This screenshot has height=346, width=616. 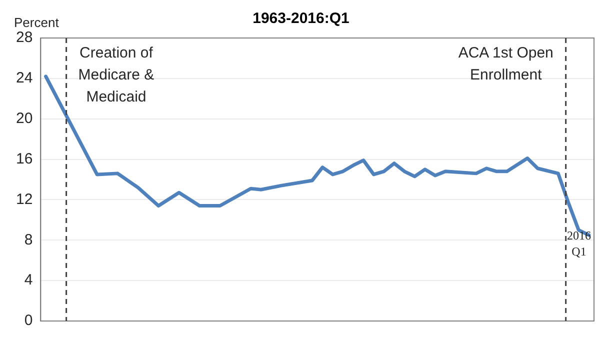 What do you see at coordinates (24, 78) in the screenshot?
I see `y-tick-label: 24` at bounding box center [24, 78].